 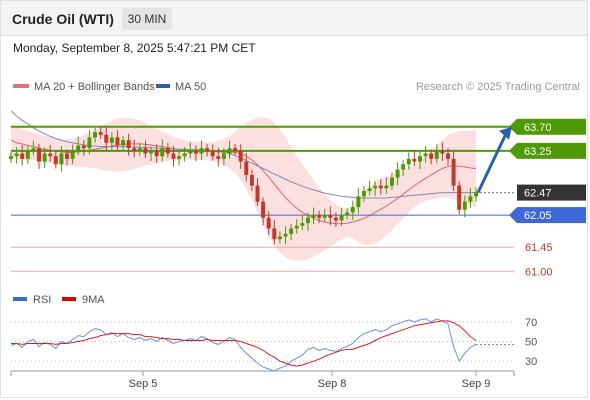 I want to click on time-tick-label: Sep 5, so click(x=143, y=384).